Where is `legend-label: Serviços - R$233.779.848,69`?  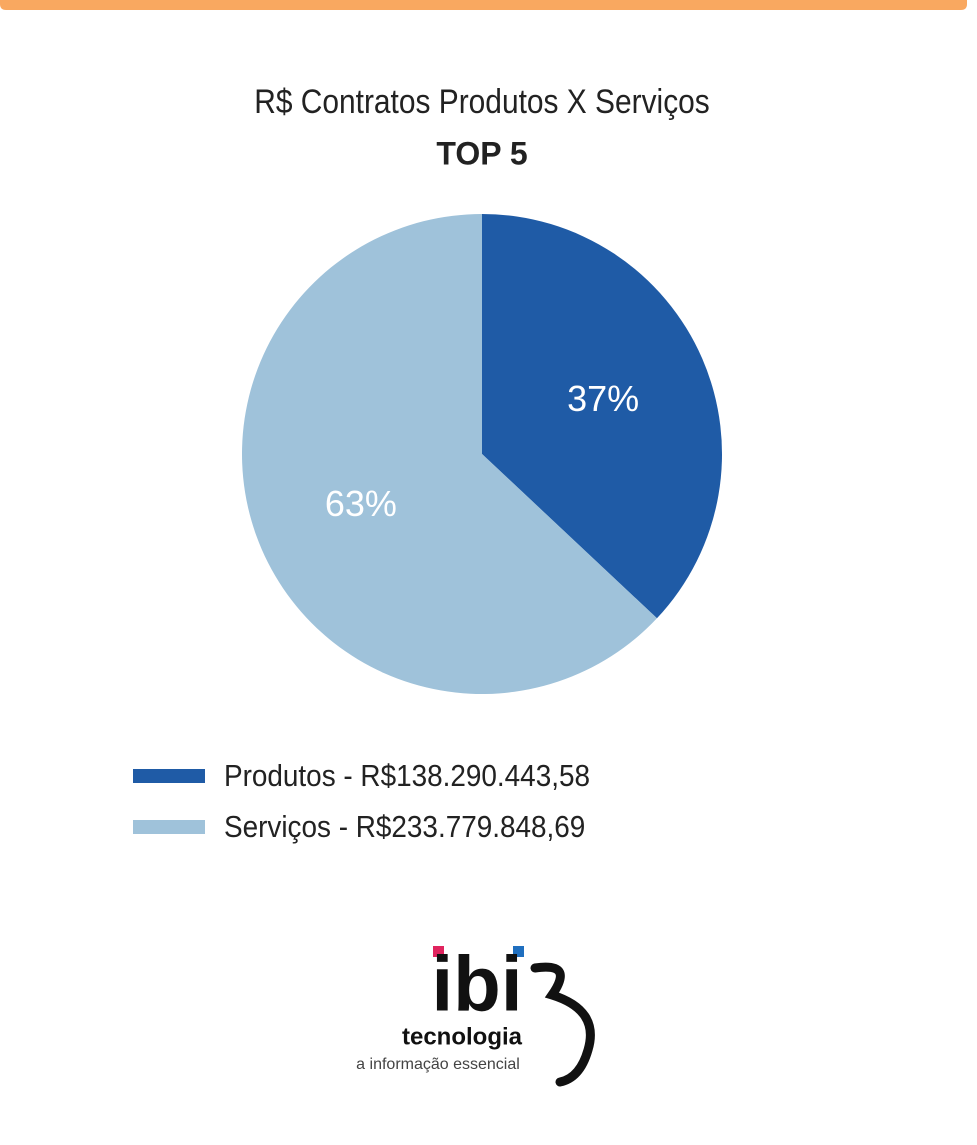
legend-label: Serviços - R$233.779.848,69 is located at coordinates (404, 827).